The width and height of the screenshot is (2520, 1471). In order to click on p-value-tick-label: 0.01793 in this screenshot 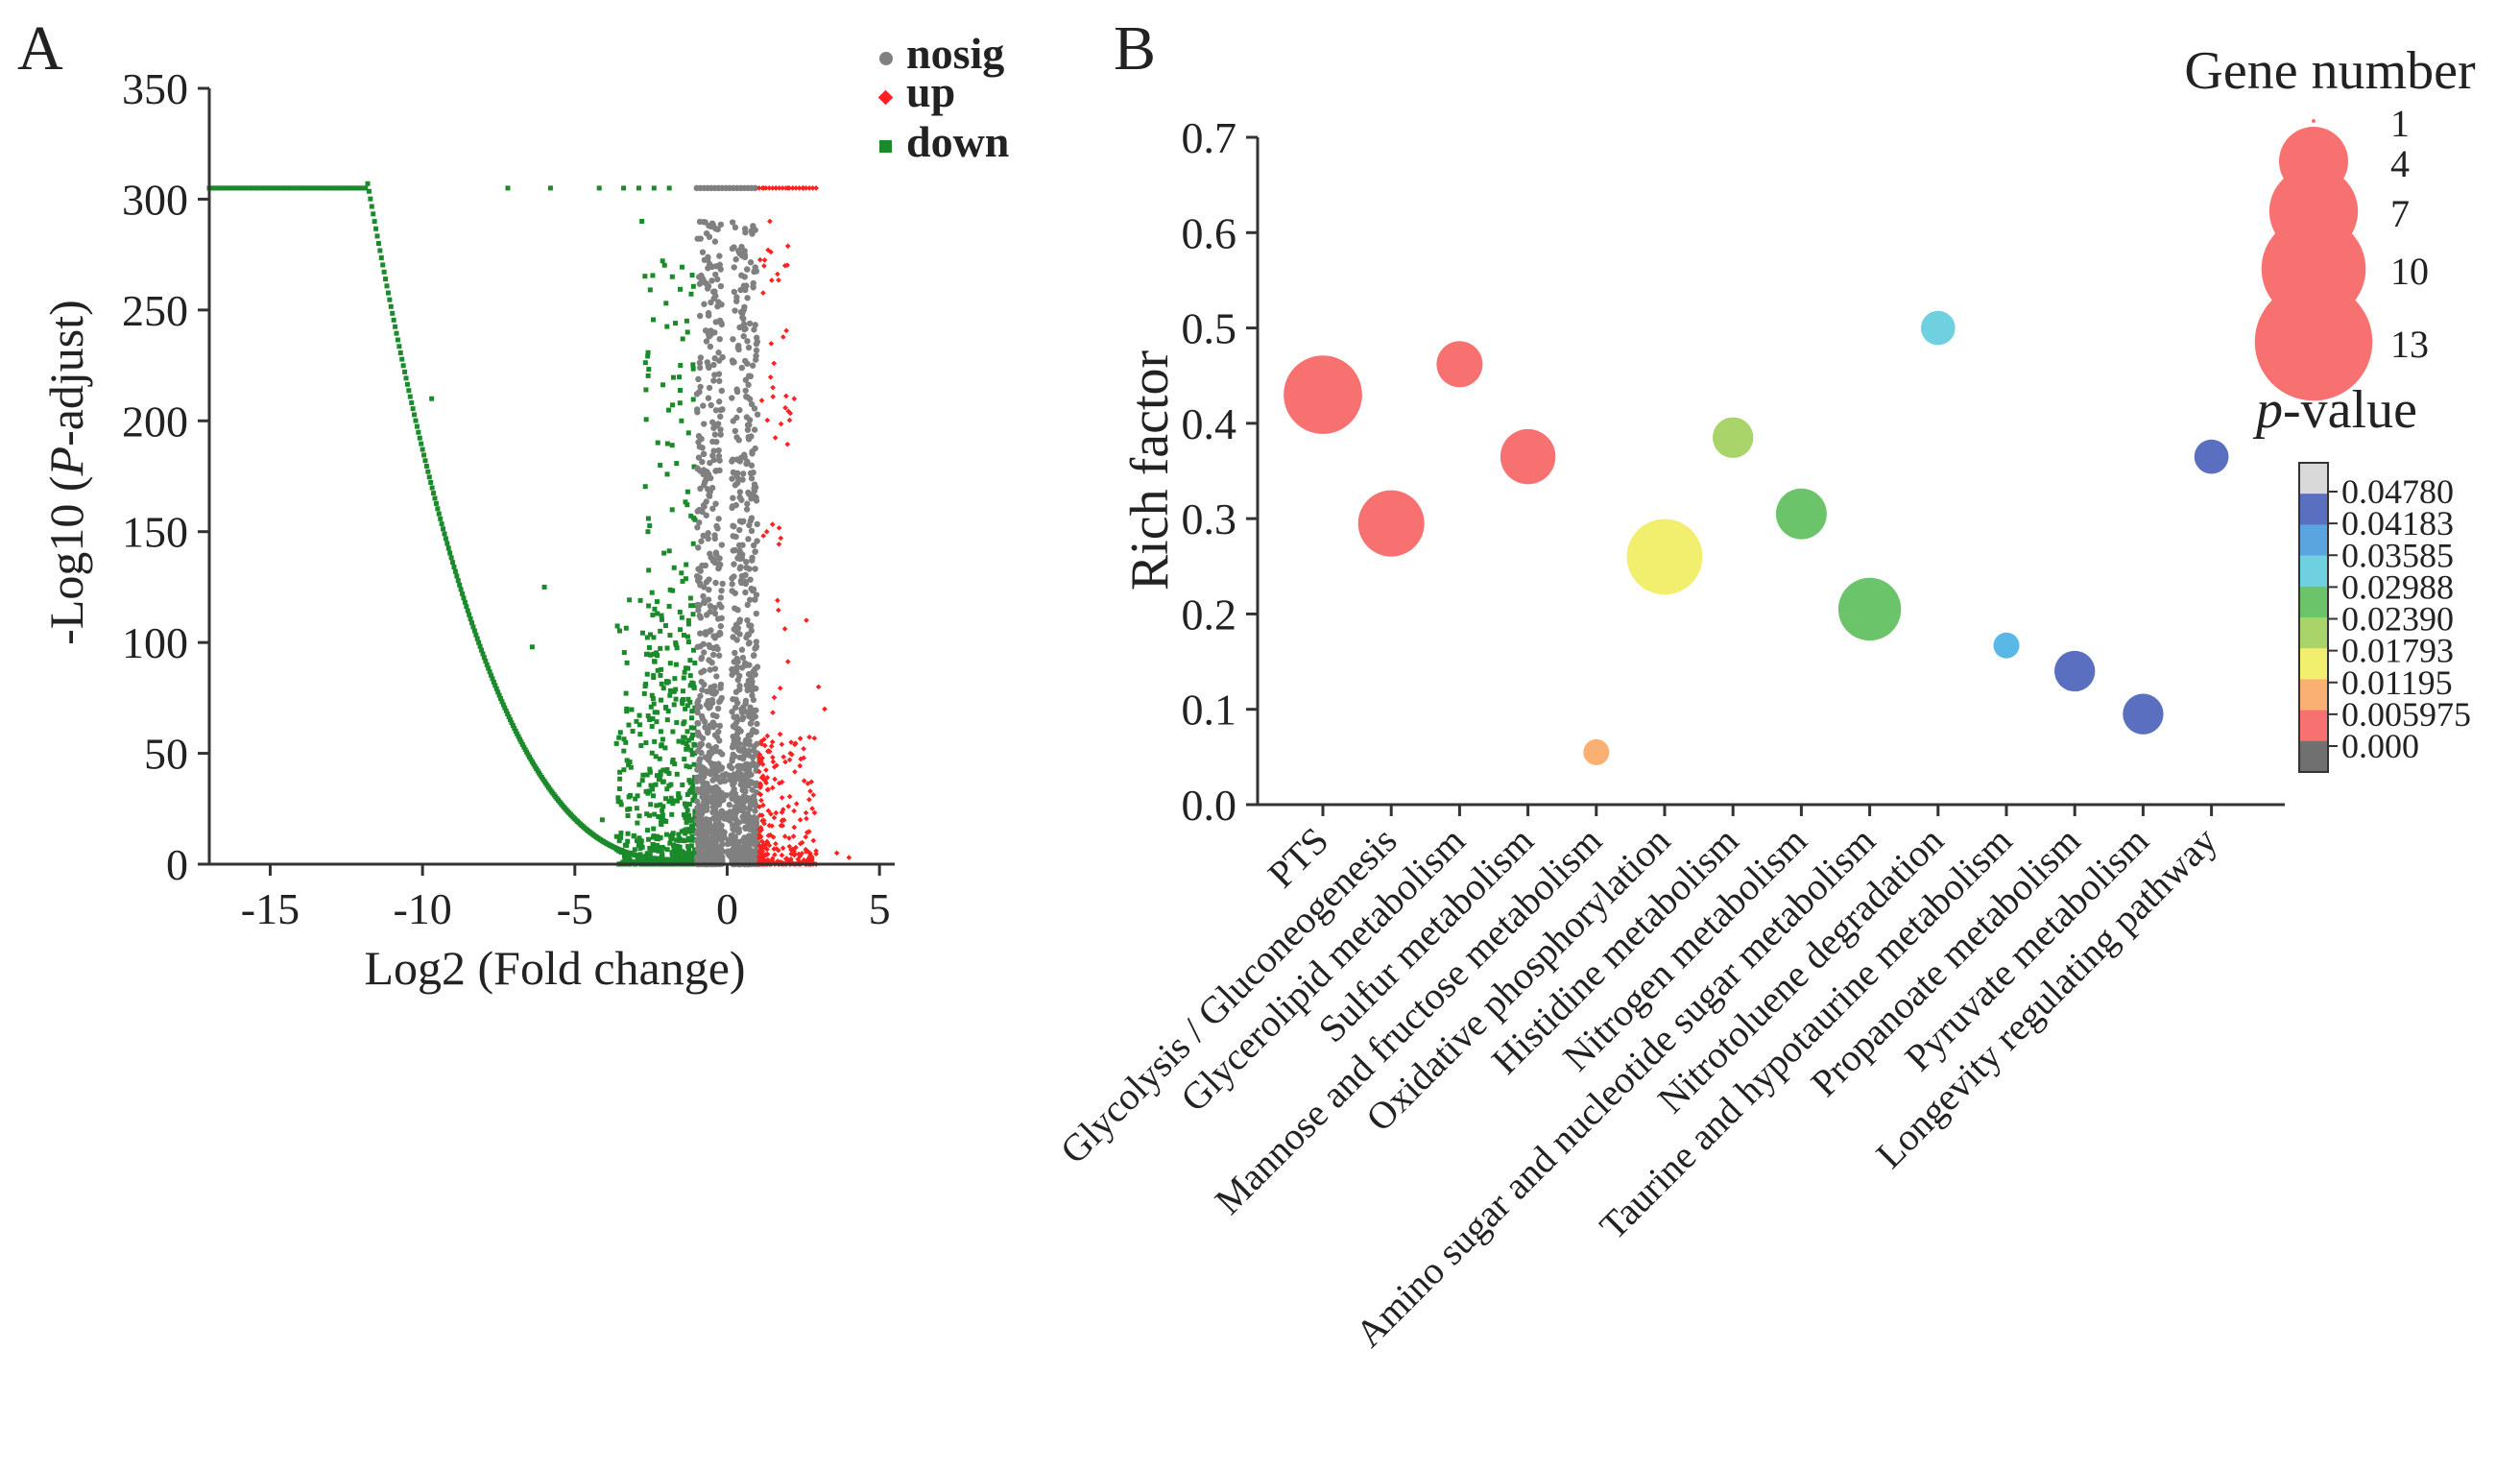, I will do `click(2397, 651)`.